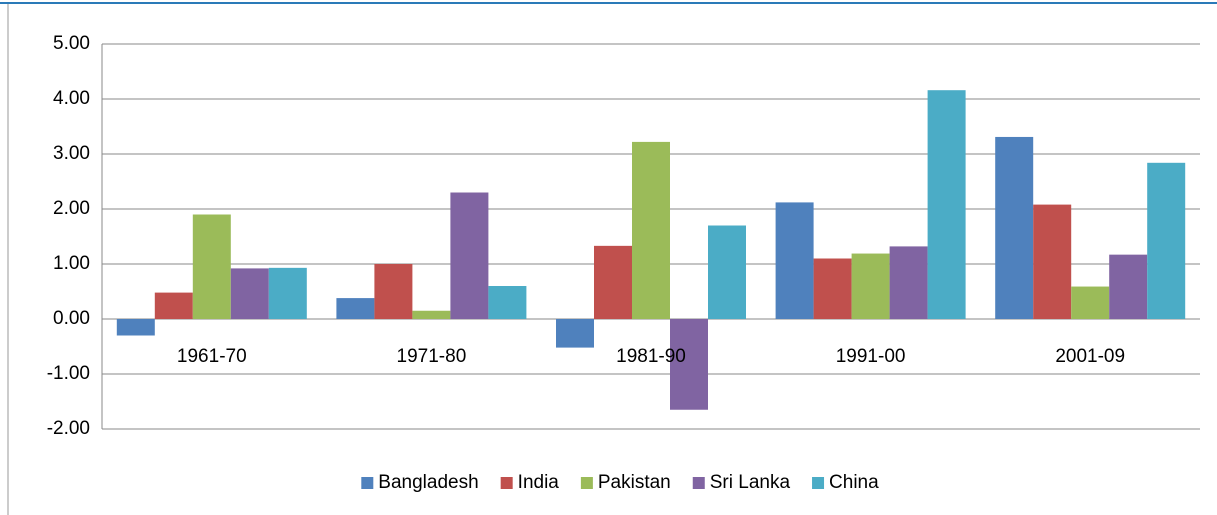  What do you see at coordinates (428, 482) in the screenshot?
I see `legend-label: Bangladesh` at bounding box center [428, 482].